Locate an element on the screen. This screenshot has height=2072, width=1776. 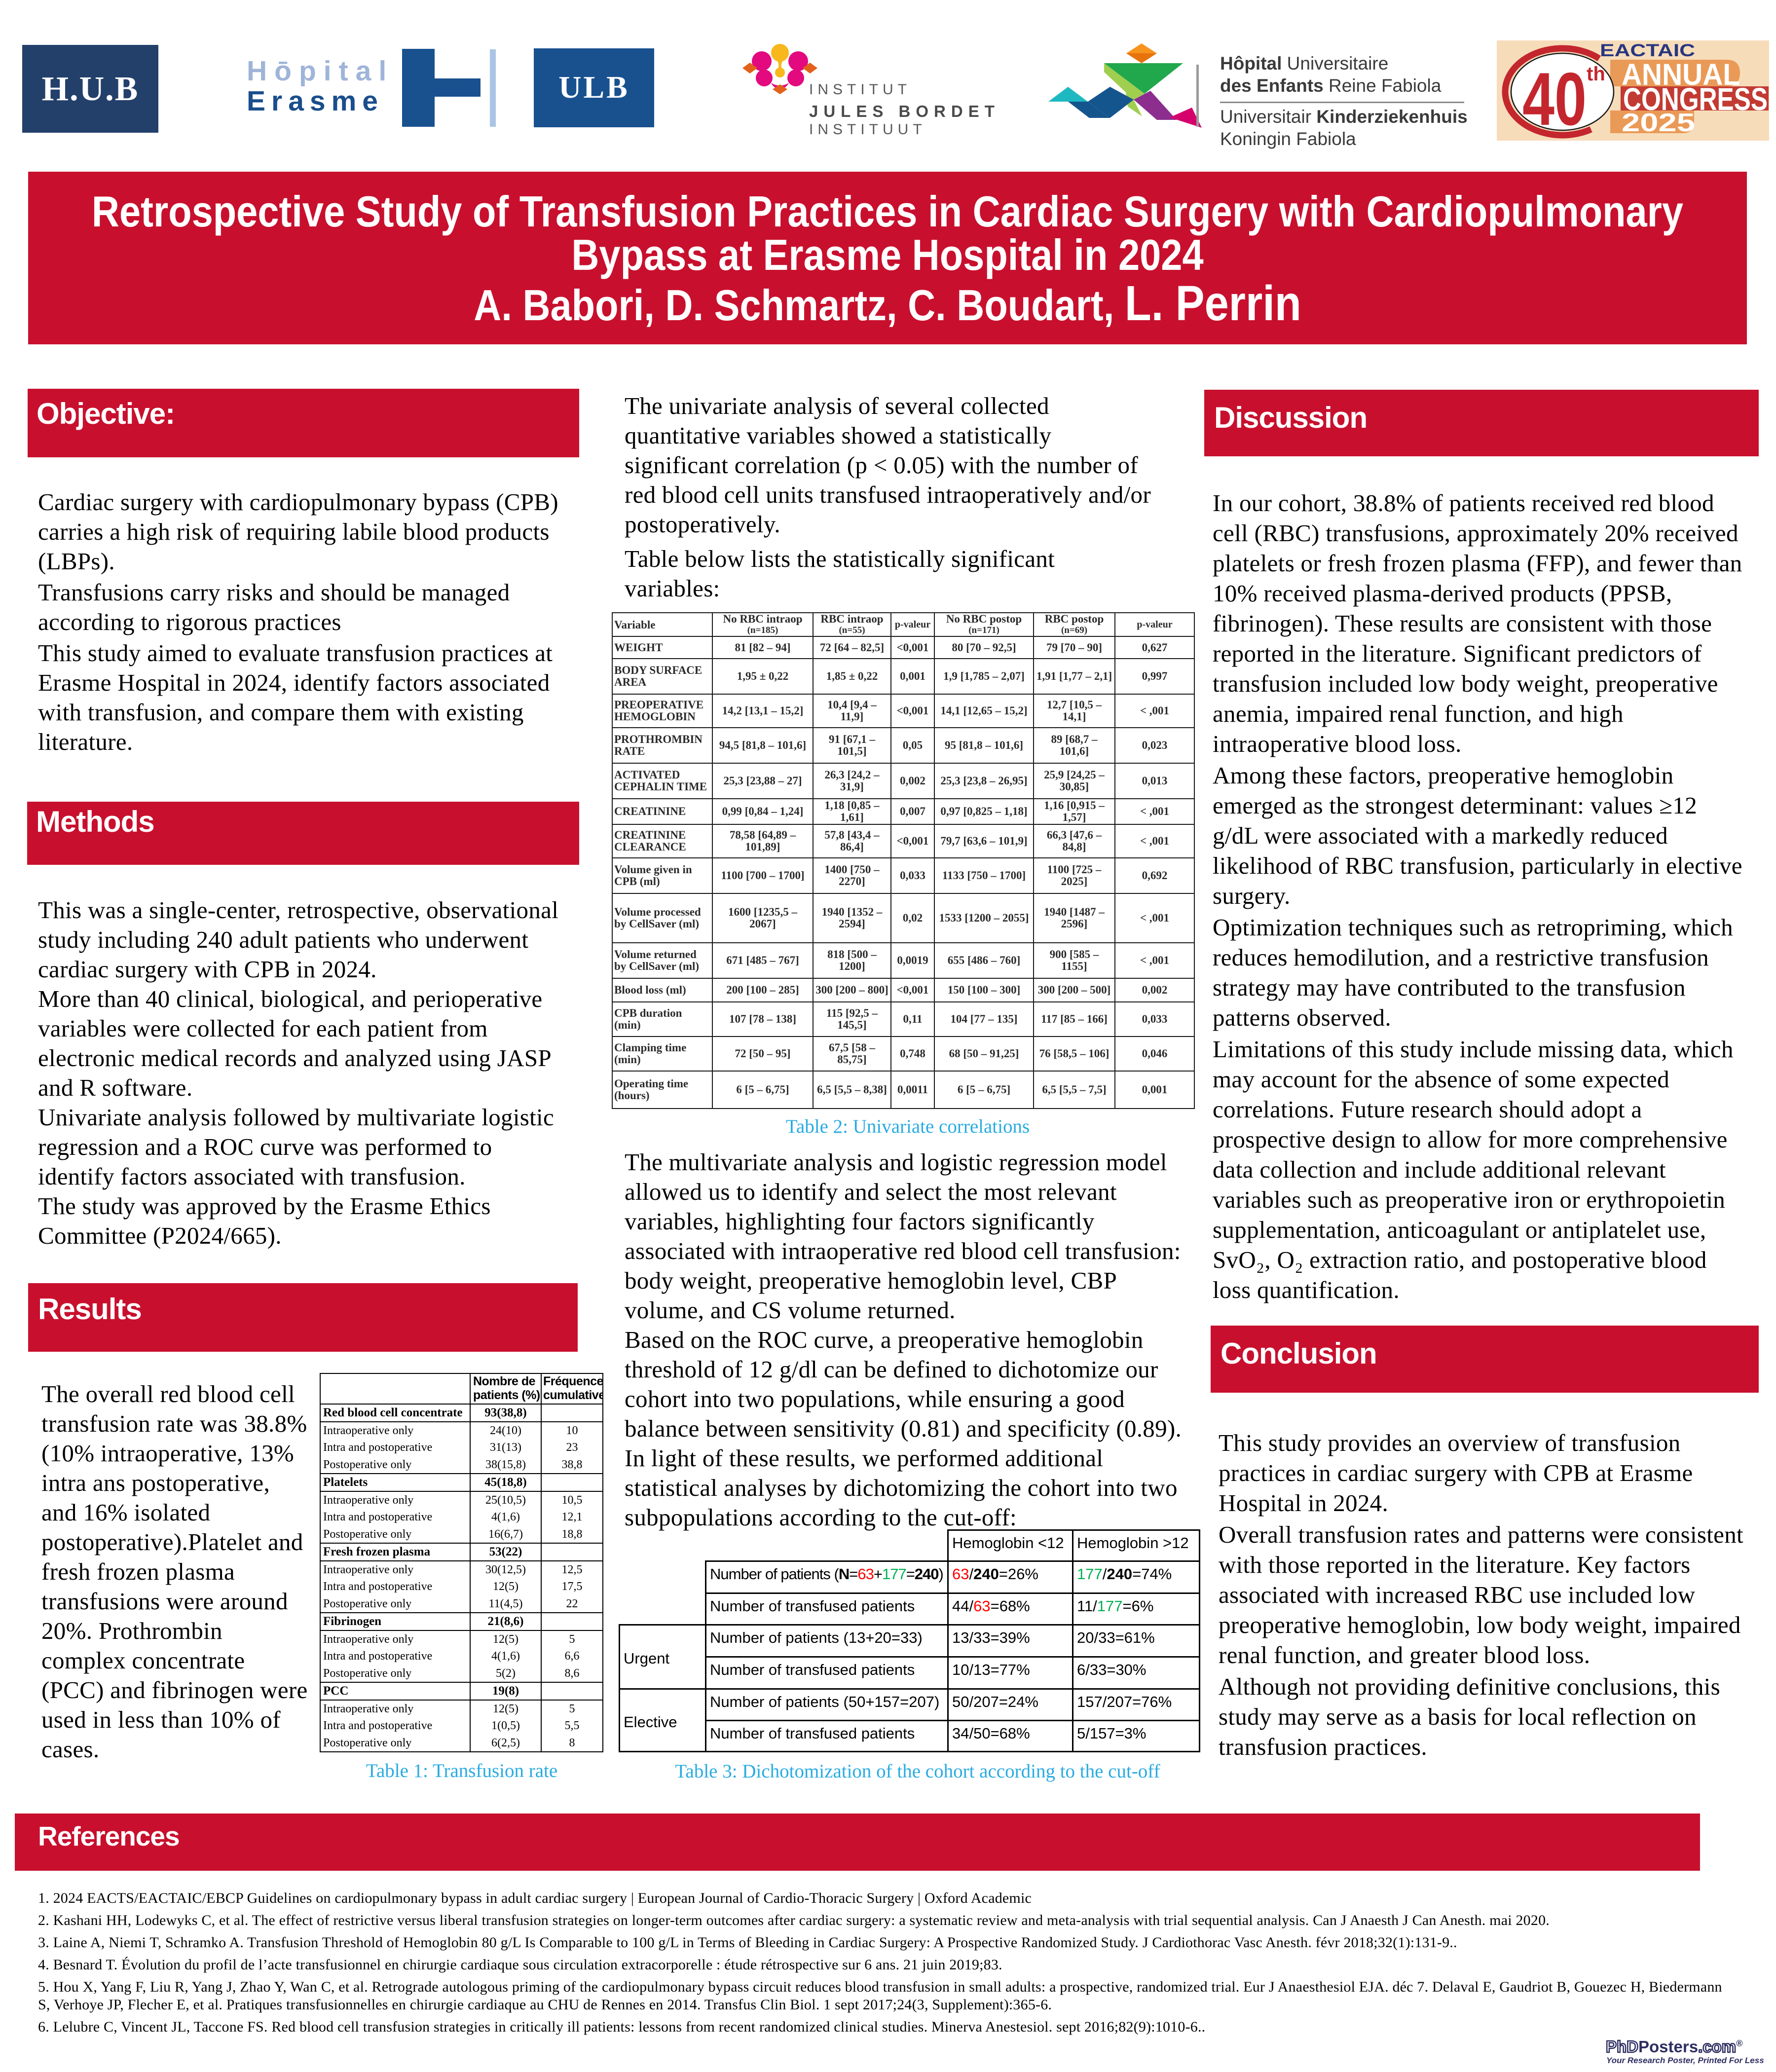
svg-text: 40 is located at coordinates (1555, 99).